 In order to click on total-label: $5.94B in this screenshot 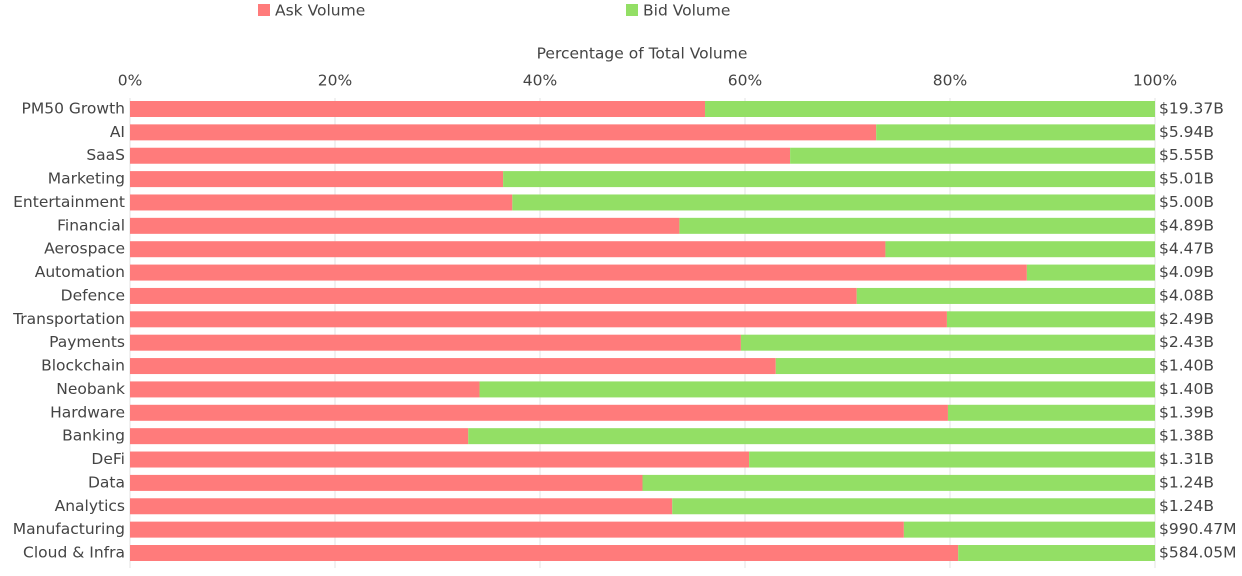, I will do `click(1186, 132)`.